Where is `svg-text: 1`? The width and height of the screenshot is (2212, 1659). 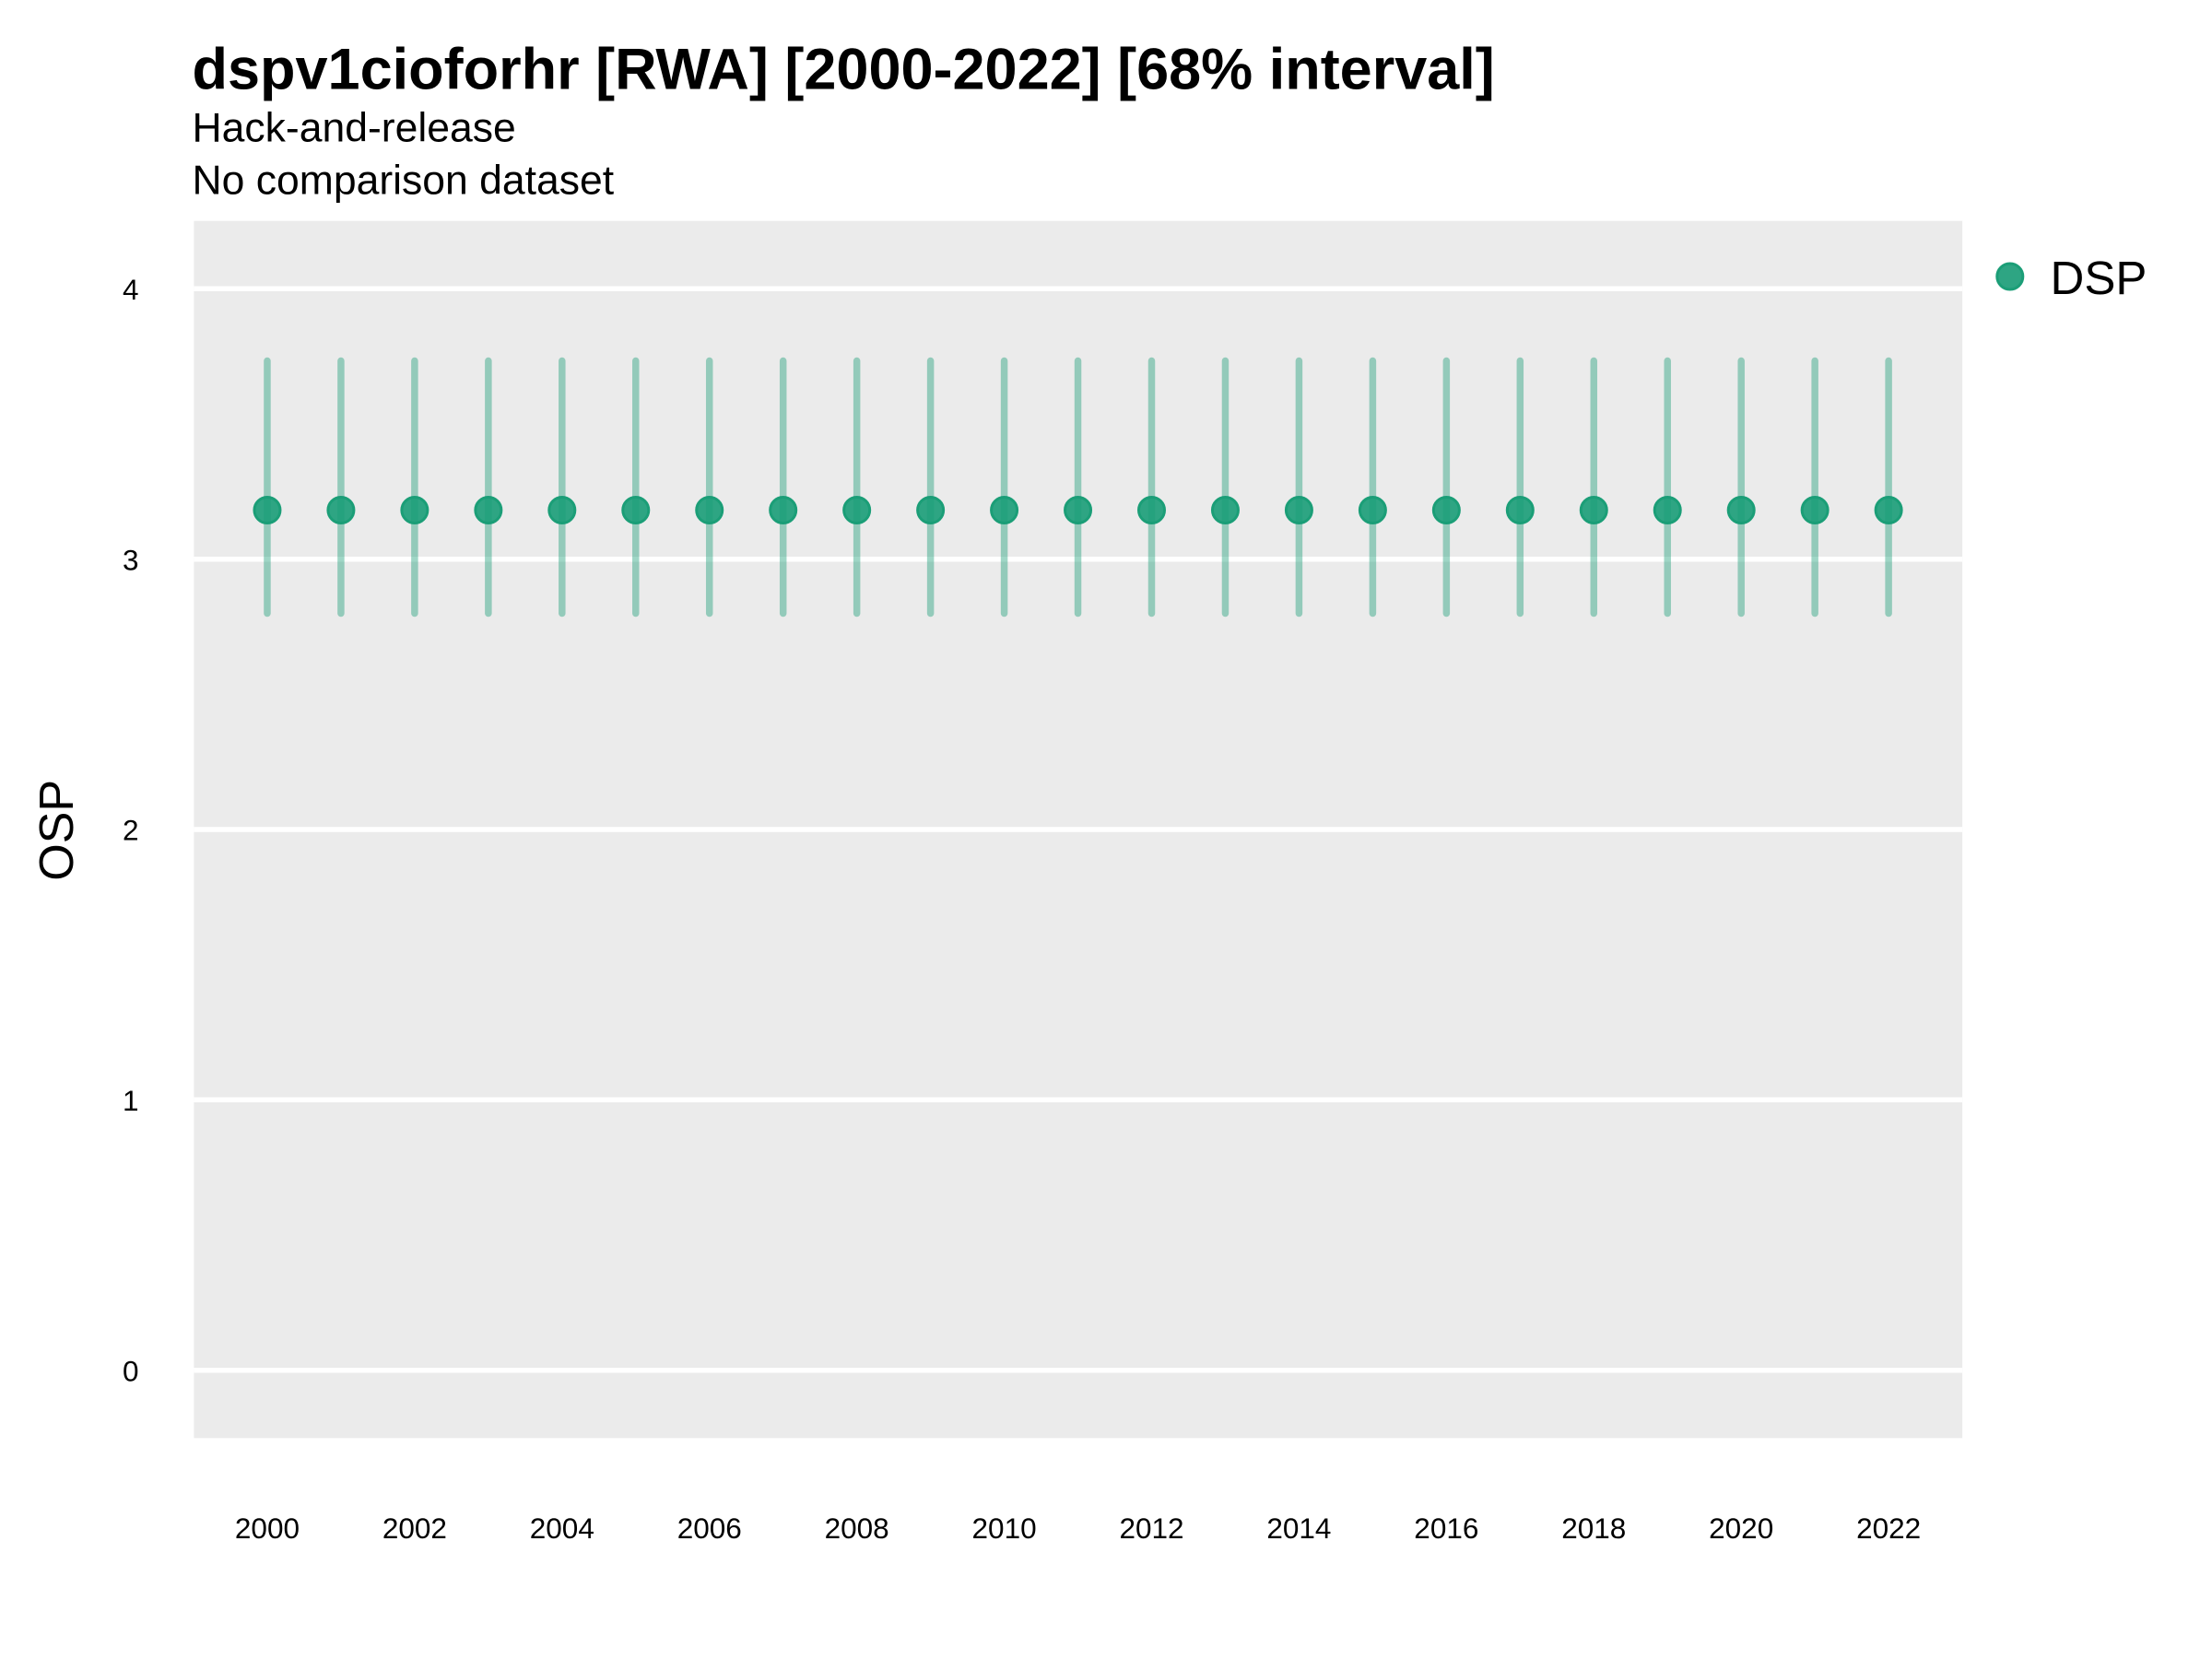
svg-text: 1 is located at coordinates (131, 1100).